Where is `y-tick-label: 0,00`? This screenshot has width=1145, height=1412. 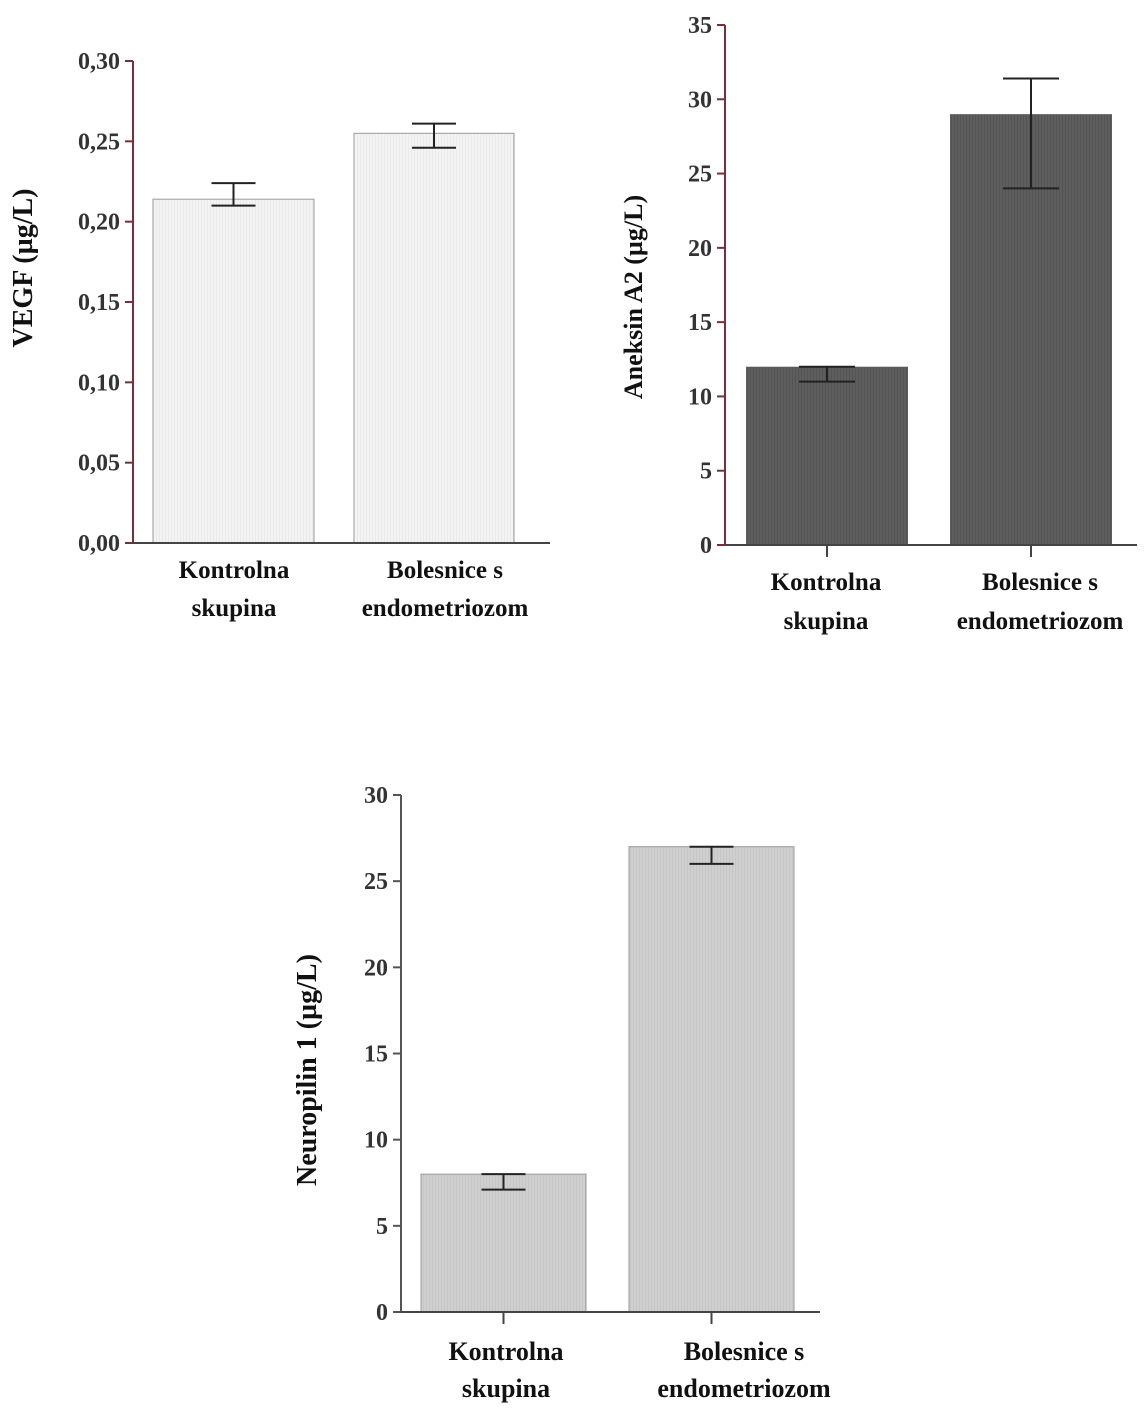
y-tick-label: 0,00 is located at coordinates (99, 544).